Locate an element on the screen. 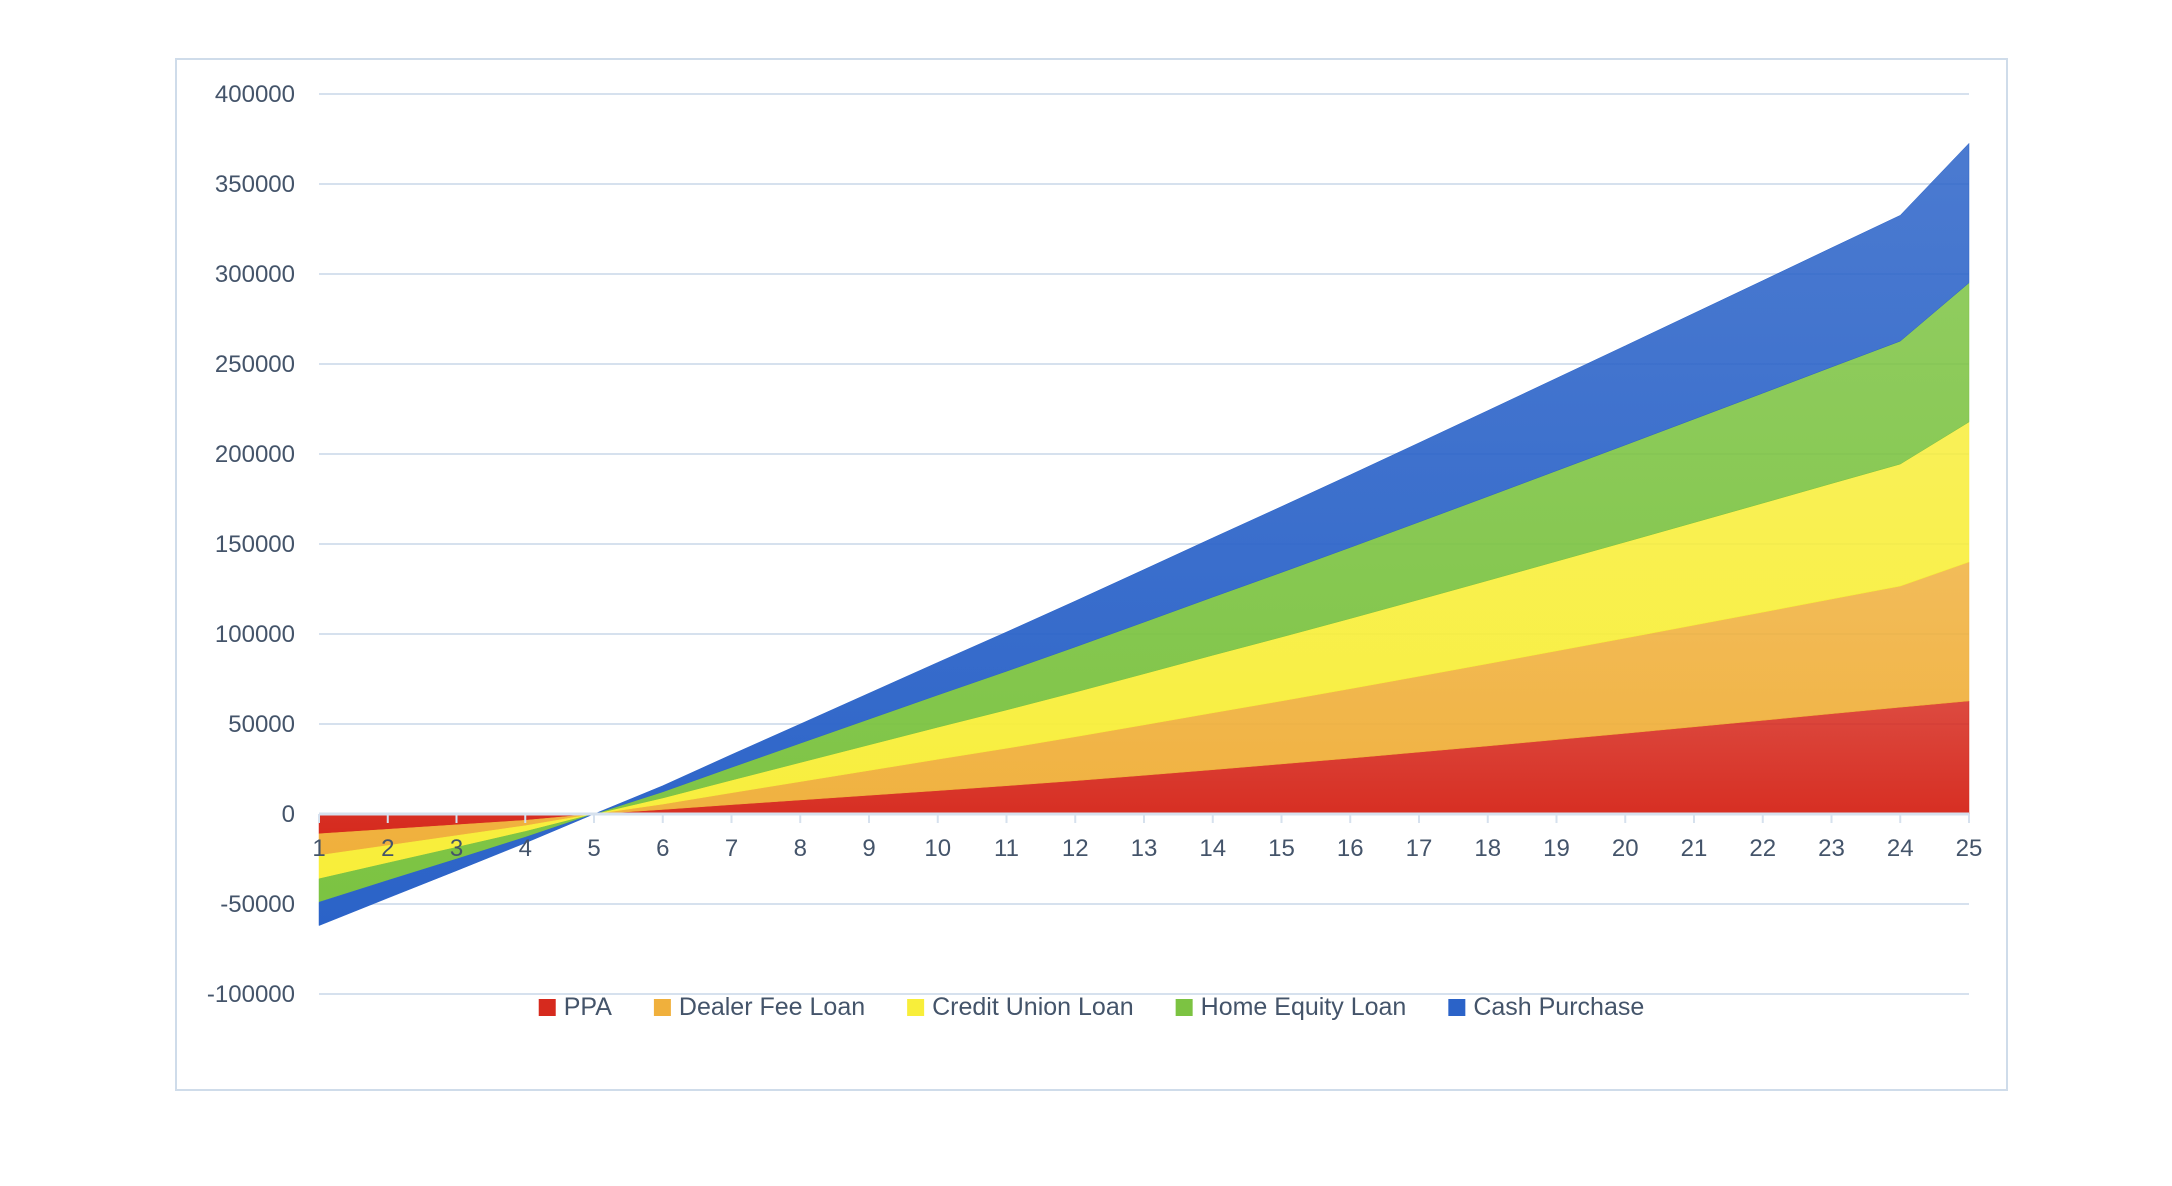  y-tick-label: 0 is located at coordinates (288, 814).